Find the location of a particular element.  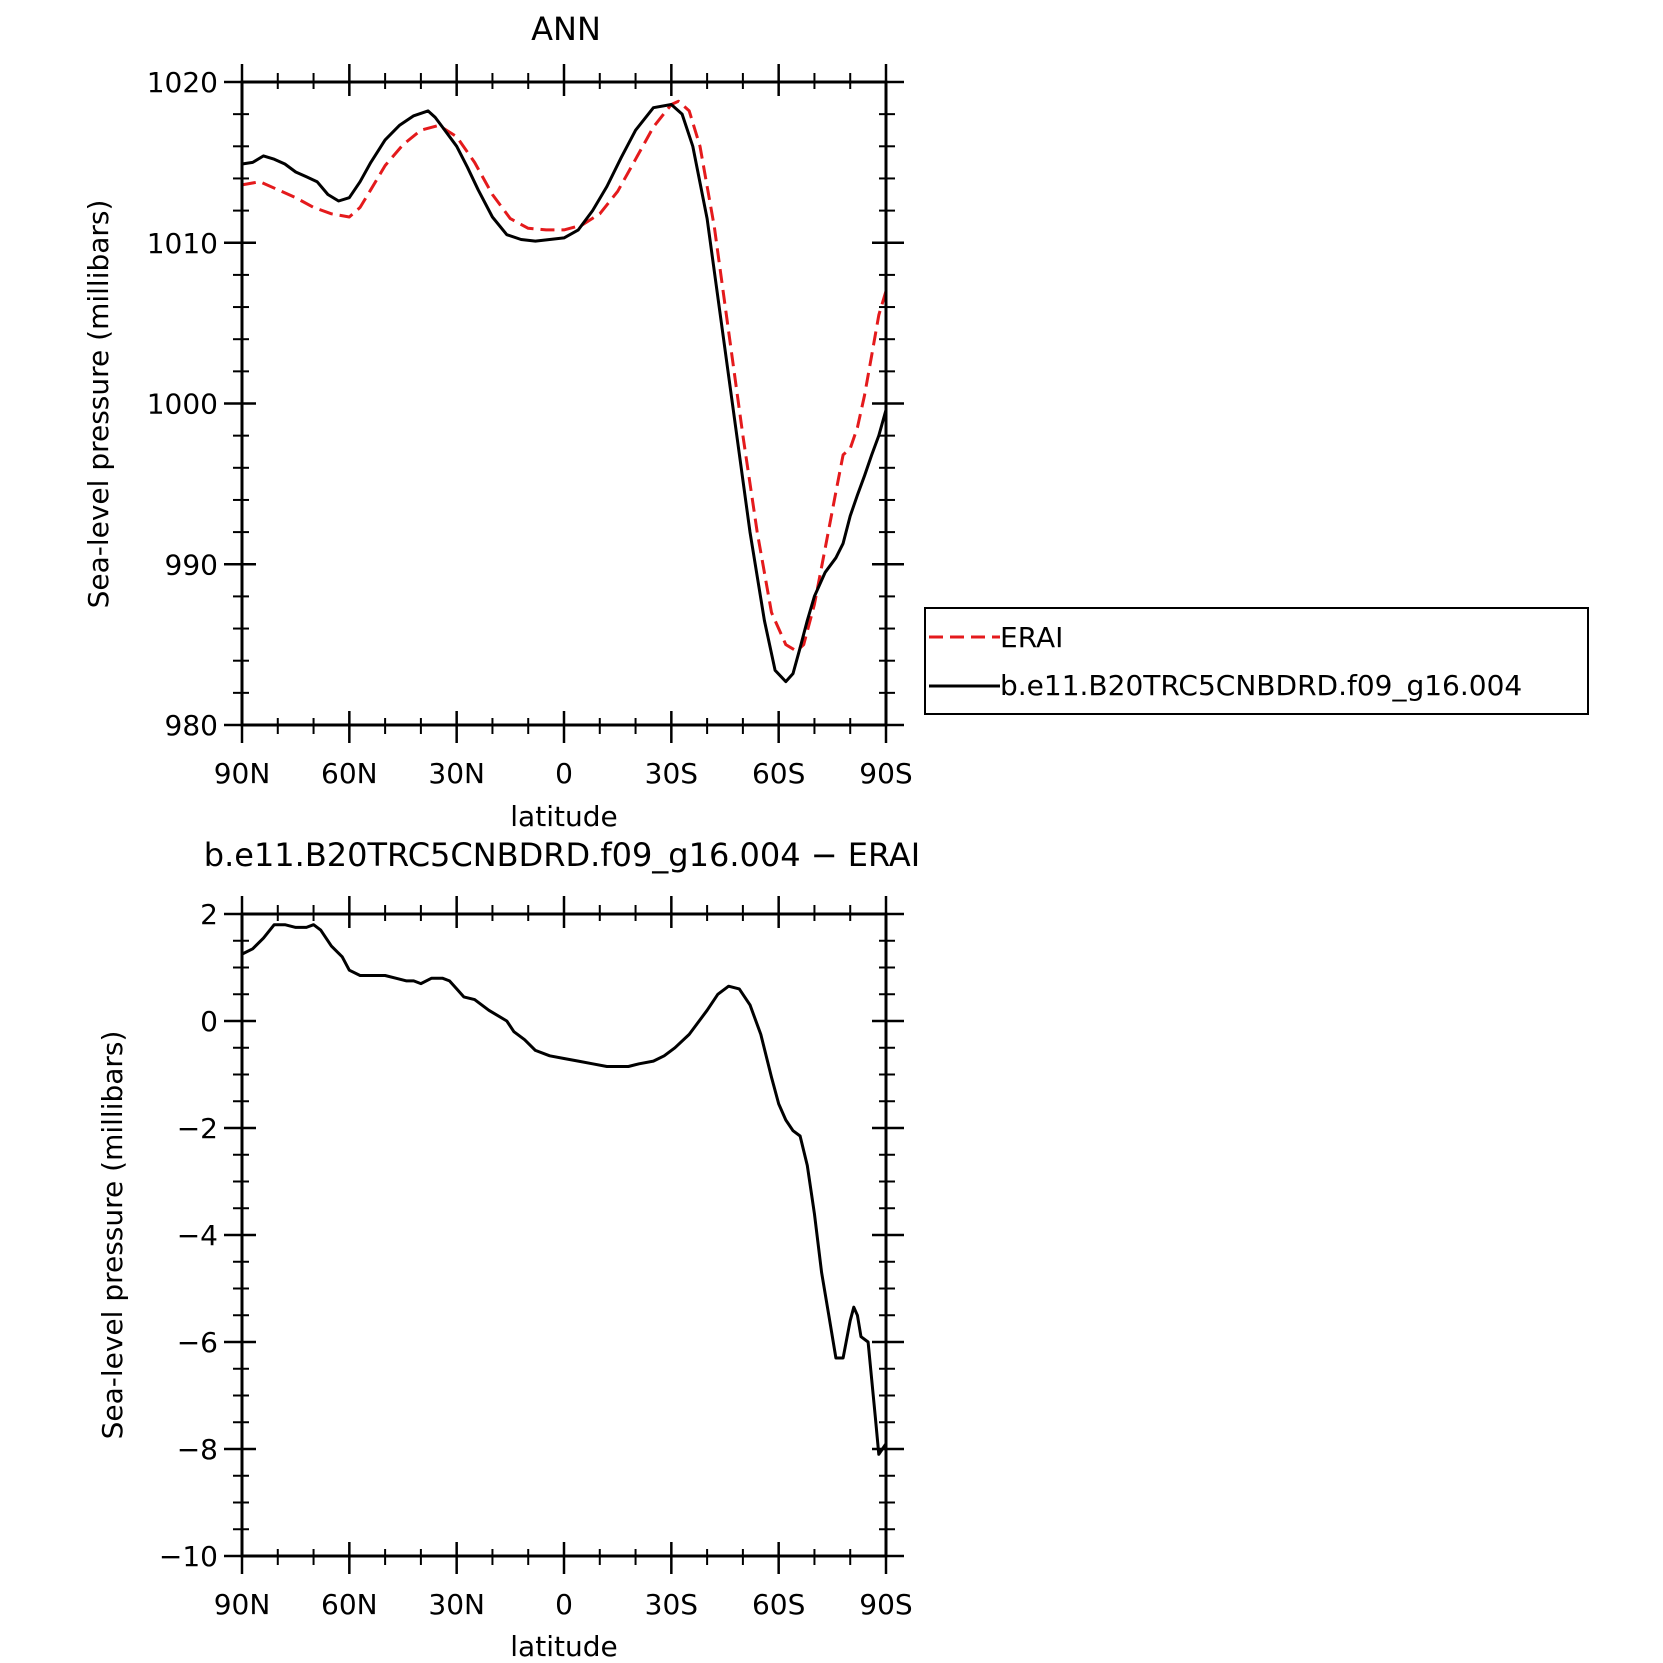

x-tick-label-bottom: 30S is located at coordinates (671, 1604).